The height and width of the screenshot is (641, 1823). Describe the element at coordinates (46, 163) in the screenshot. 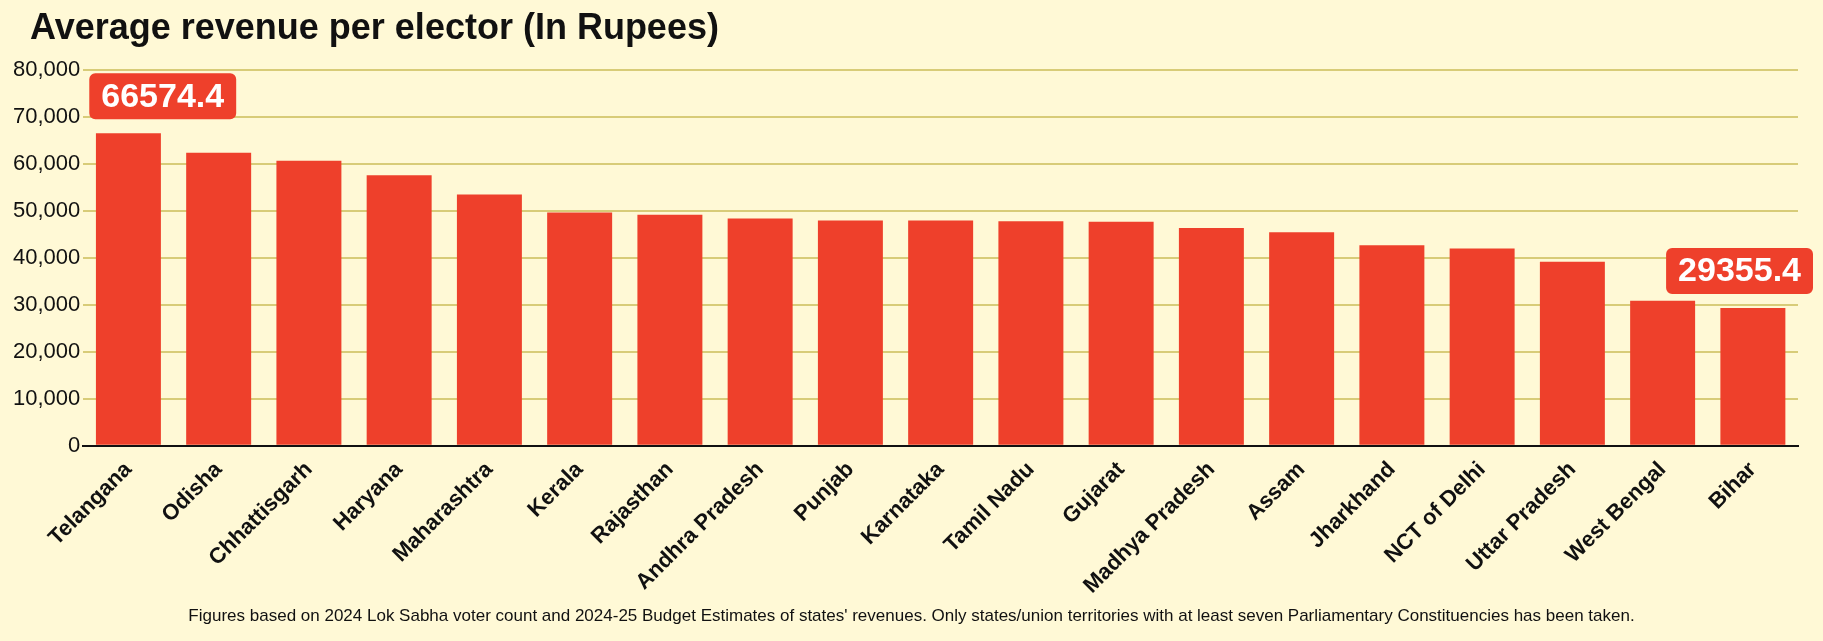

I see `y-tick-label: 60,000` at that location.